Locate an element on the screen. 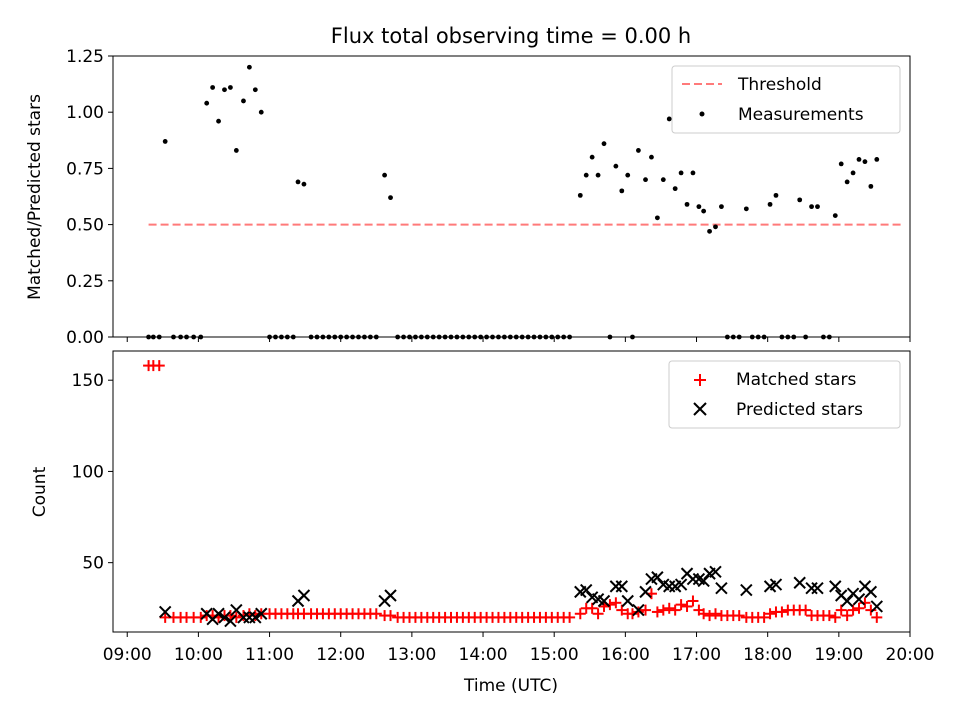 This screenshot has width=960, height=720. bottom-x-tick-label: 09:00 is located at coordinates (127, 655).